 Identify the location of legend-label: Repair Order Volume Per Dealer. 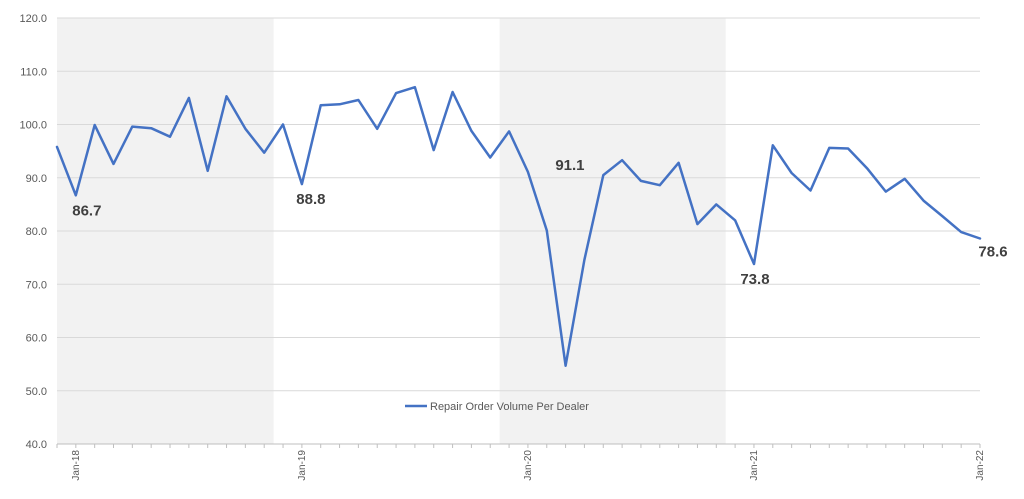
(509, 407).